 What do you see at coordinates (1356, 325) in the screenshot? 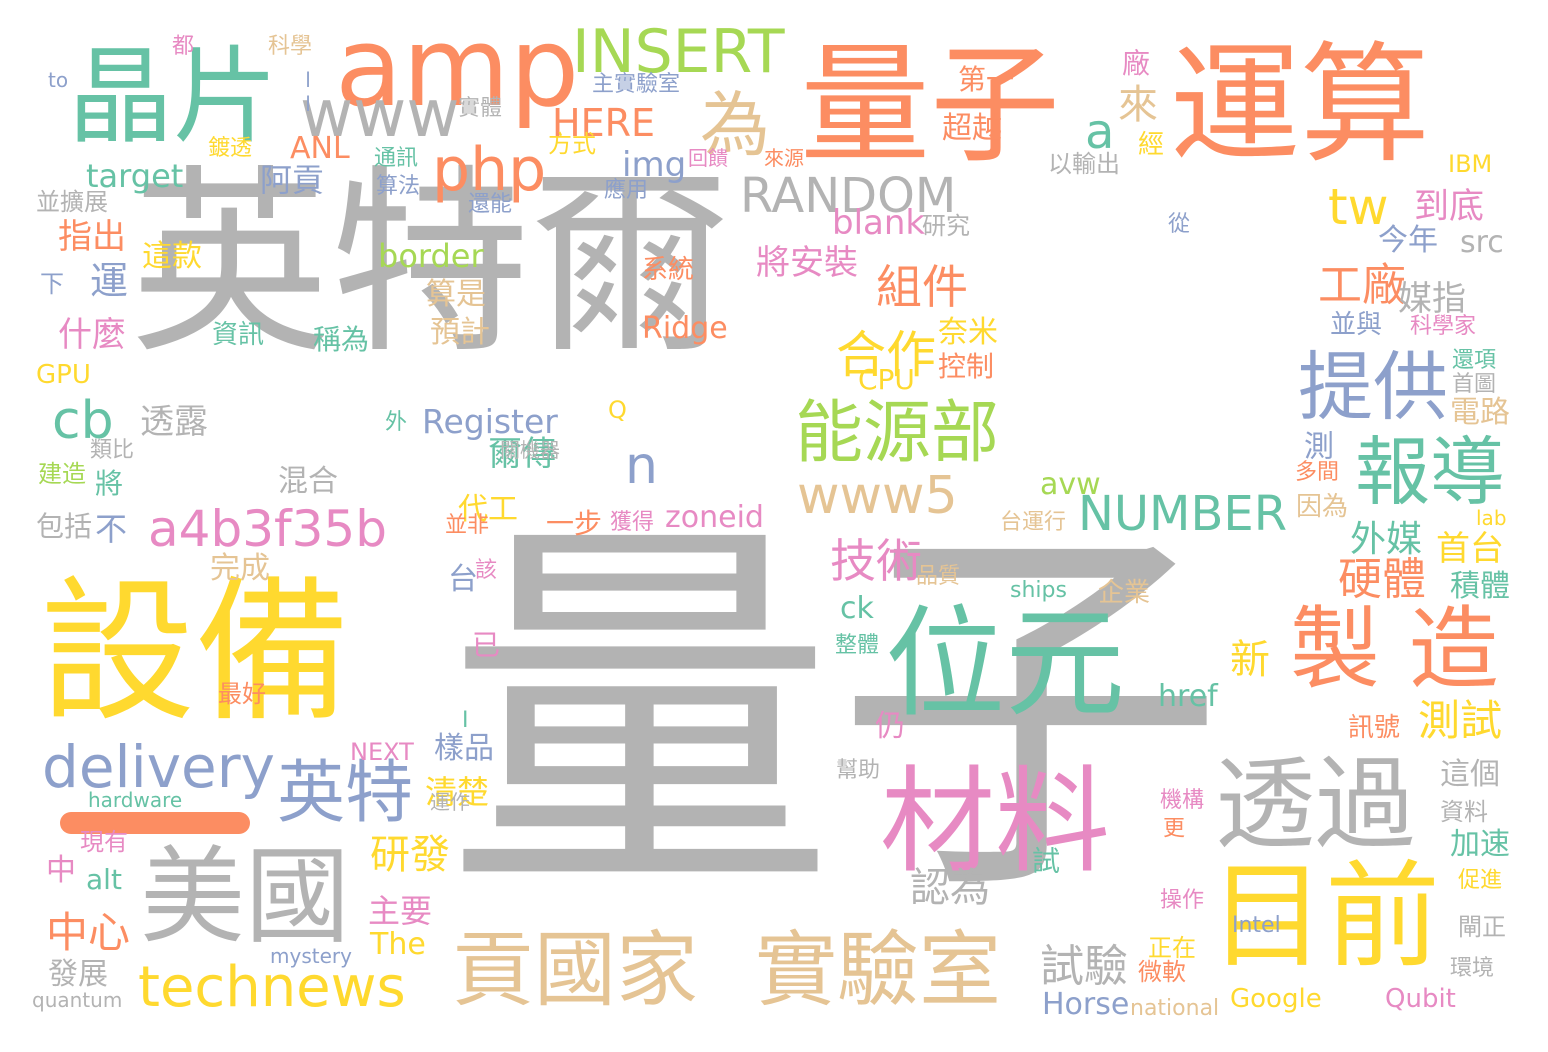
I see `cloud-word: 並與` at bounding box center [1356, 325].